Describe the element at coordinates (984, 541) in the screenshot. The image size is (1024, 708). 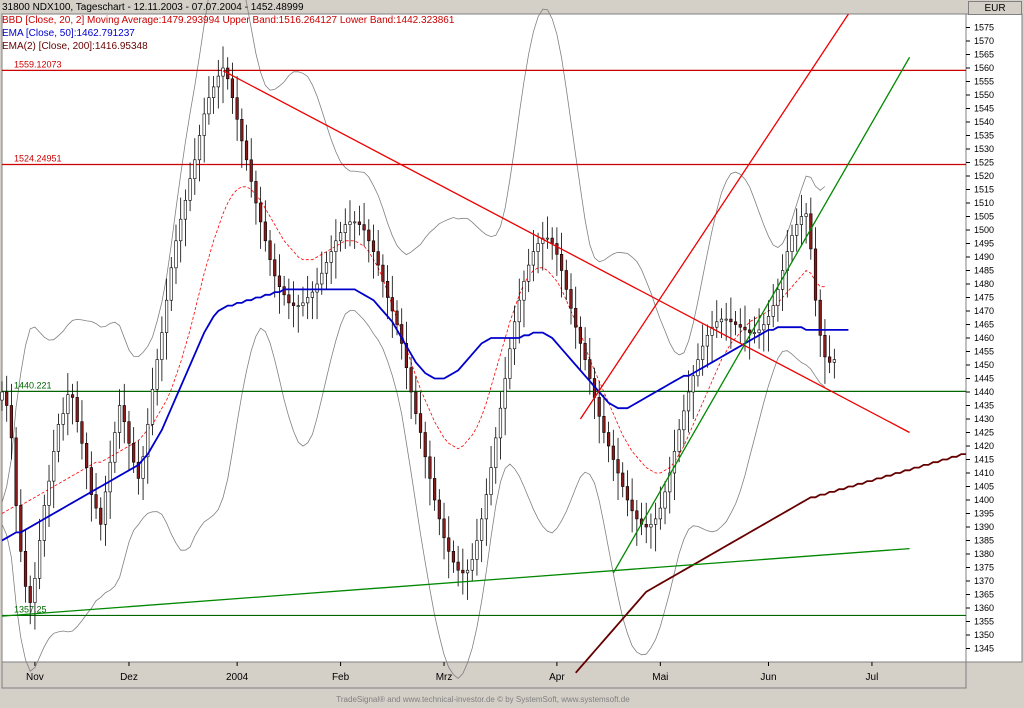
I see `y-tick-label: 1385` at that location.